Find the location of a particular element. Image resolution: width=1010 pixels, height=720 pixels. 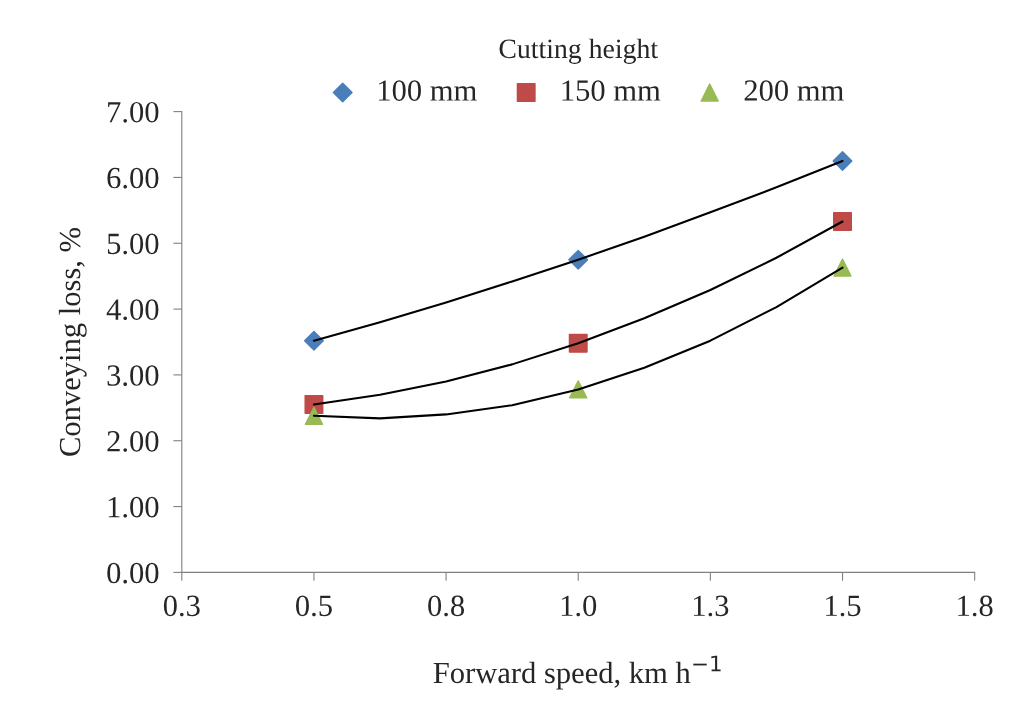

x-tick-label: 1.8 is located at coordinates (975, 606).